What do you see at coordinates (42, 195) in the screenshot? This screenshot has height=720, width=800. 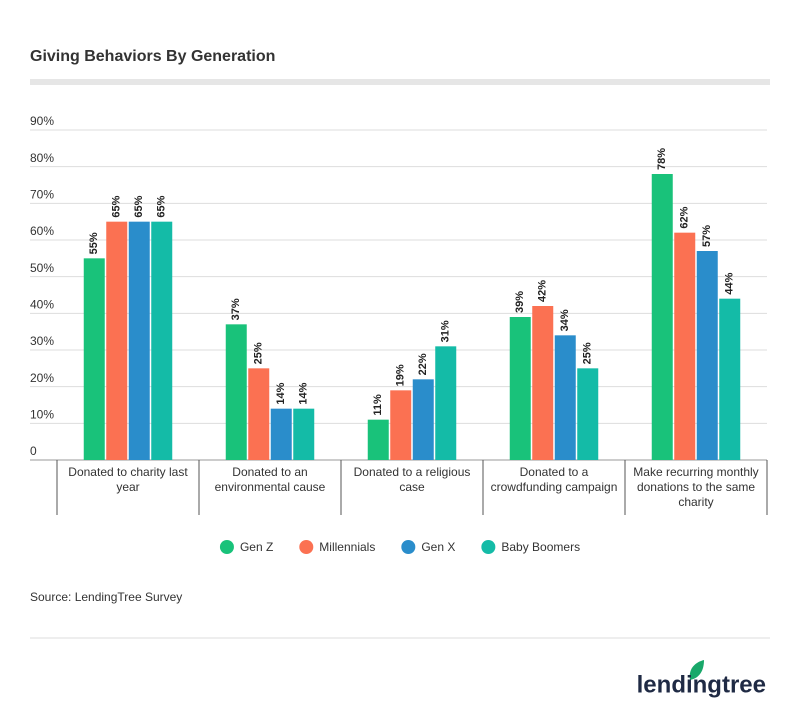 I see `y-tick-label: 70%` at bounding box center [42, 195].